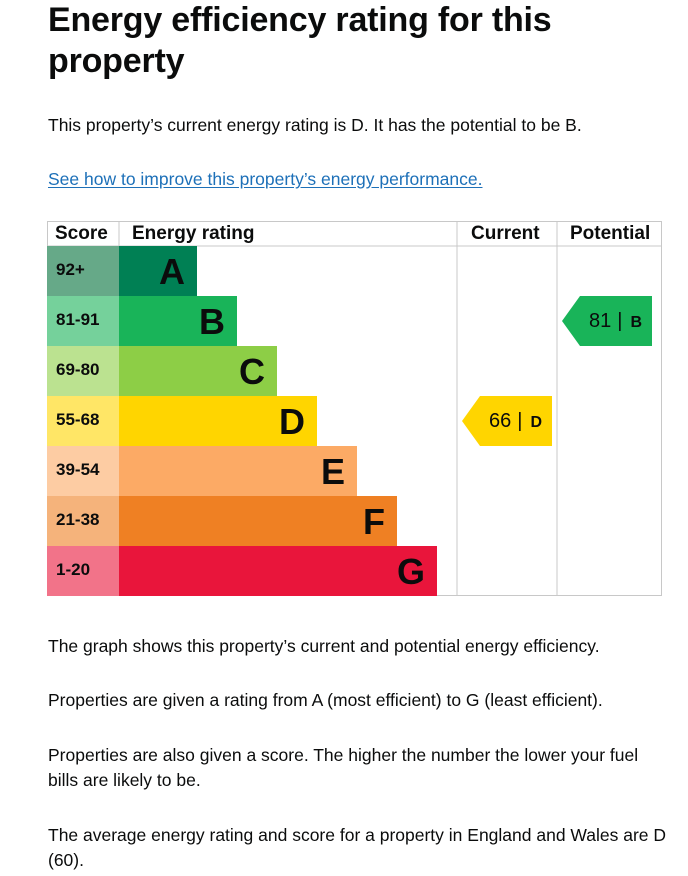 Image resolution: width=688 pixels, height=876 pixels. What do you see at coordinates (158, 271) in the screenshot?
I see `band-bar-a: A` at bounding box center [158, 271].